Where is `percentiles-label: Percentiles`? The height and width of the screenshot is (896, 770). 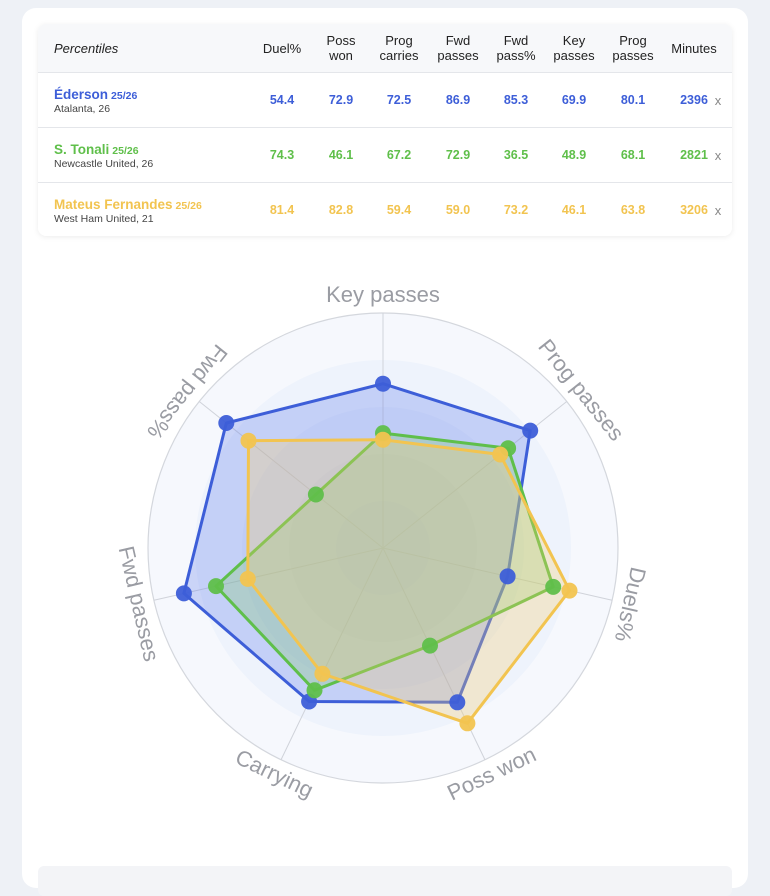 percentiles-label: Percentiles is located at coordinates (86, 48).